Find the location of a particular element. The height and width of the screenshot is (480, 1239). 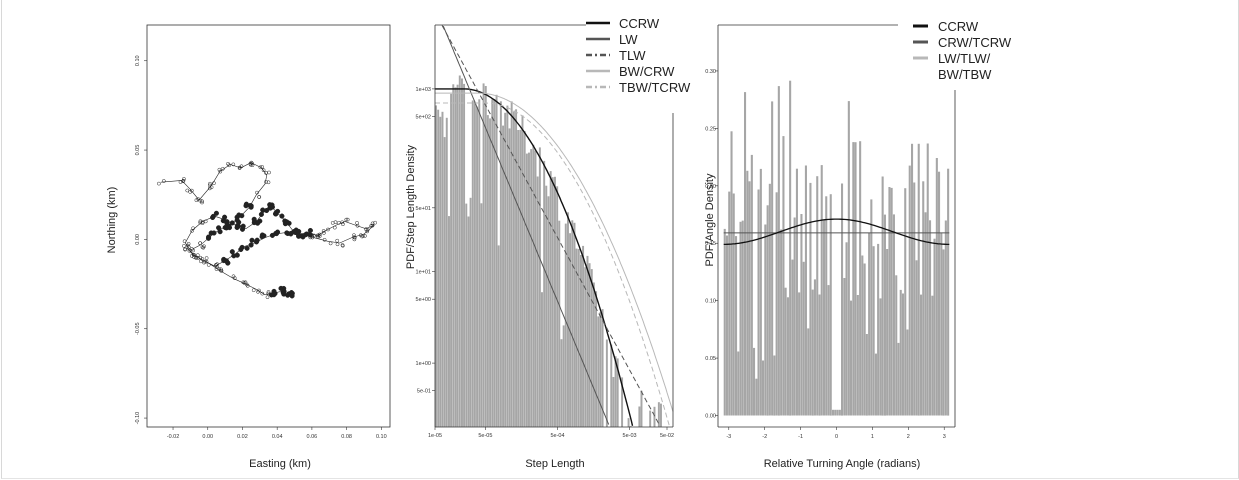

track-x-tick-label: 0.10 is located at coordinates (381, 437).